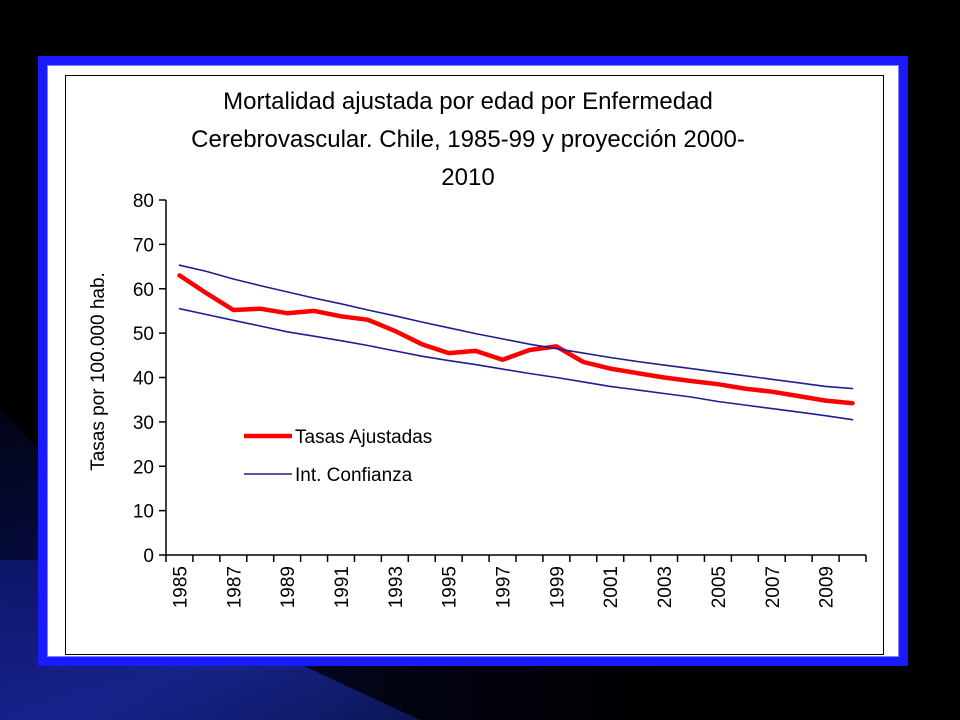 This screenshot has height=720, width=960. I want to click on legend-label: Int. Confianza, so click(354, 475).